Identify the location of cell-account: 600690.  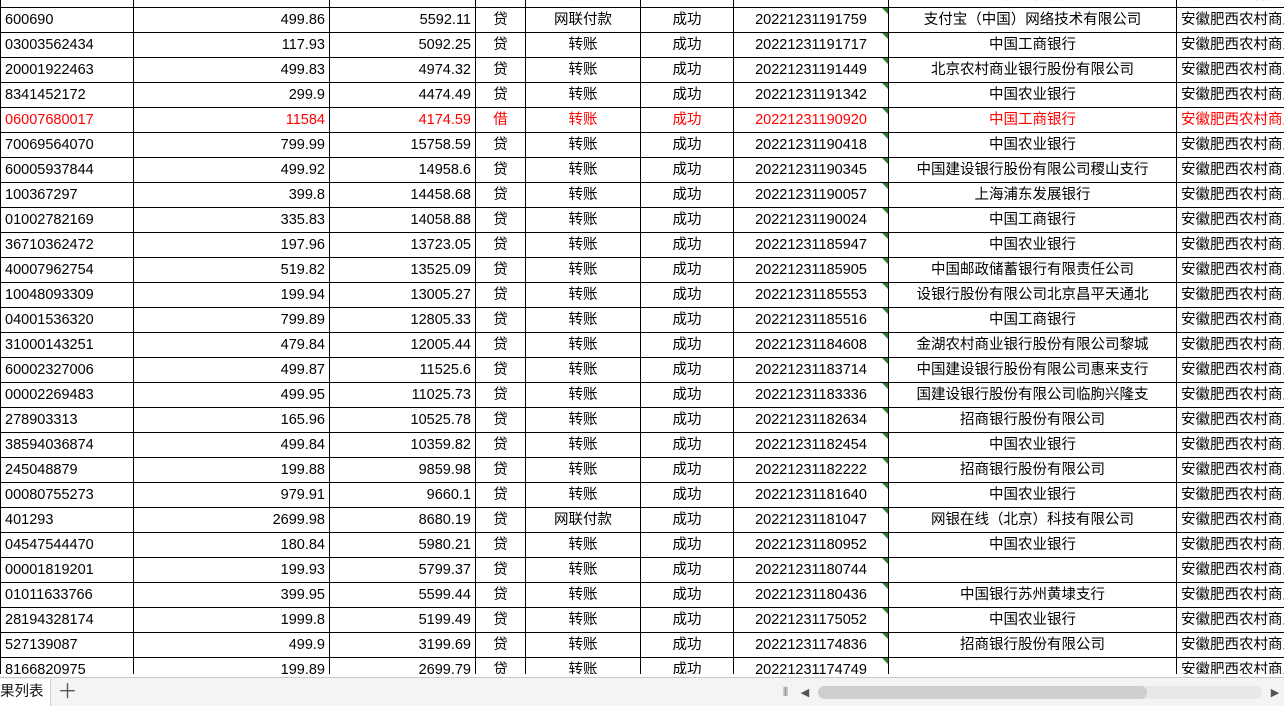
(67, 20).